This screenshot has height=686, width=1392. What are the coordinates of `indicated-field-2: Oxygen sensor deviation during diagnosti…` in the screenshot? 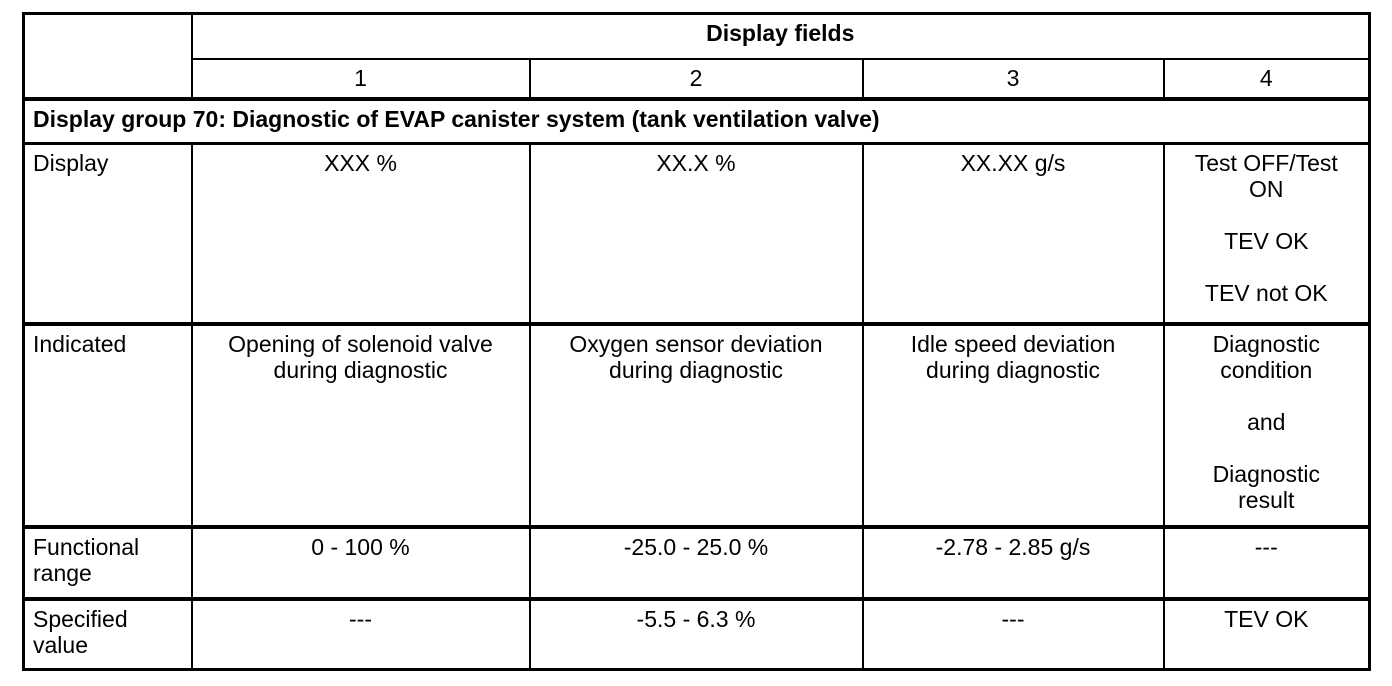 It's located at (696, 424).